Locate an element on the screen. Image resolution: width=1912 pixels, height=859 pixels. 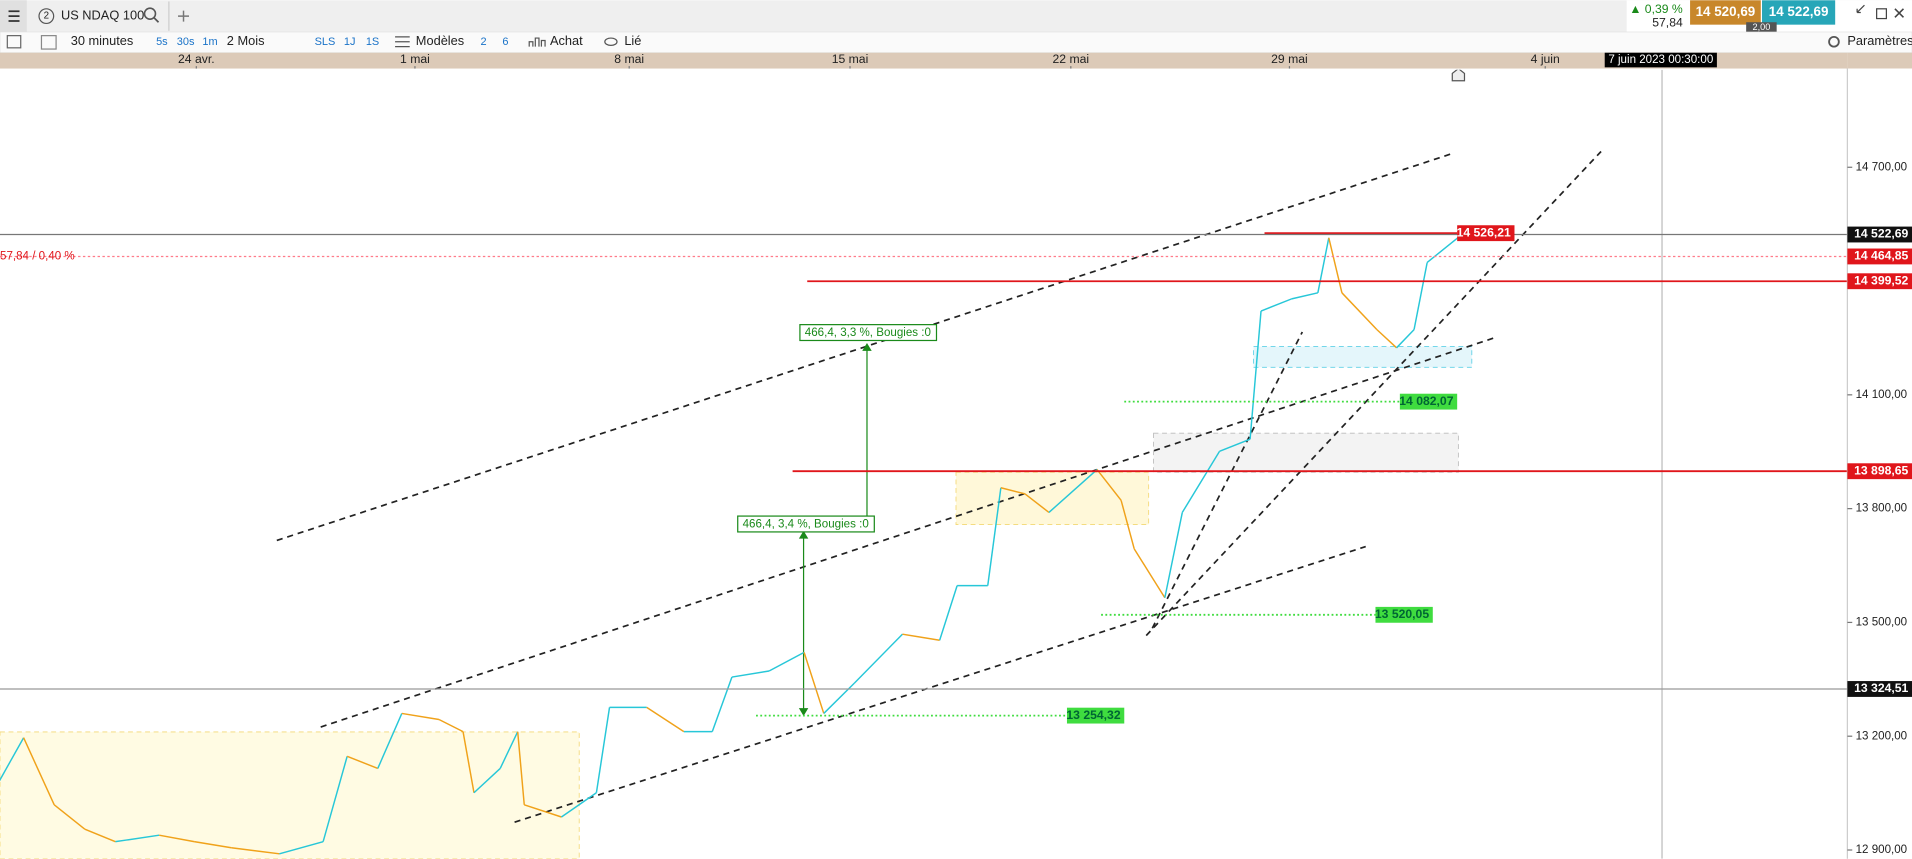
tab-badge is located at coordinates (46, 16).